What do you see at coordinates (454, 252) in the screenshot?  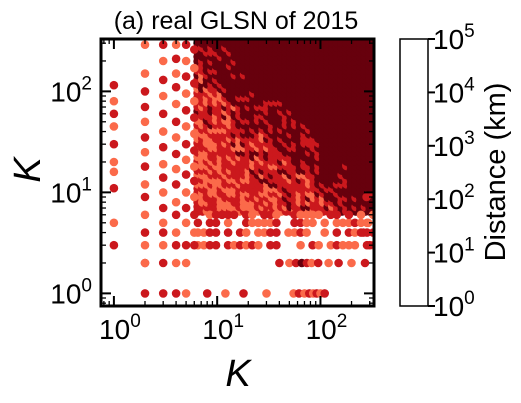 I see `colorbar-tick-label: 10¹` at bounding box center [454, 252].